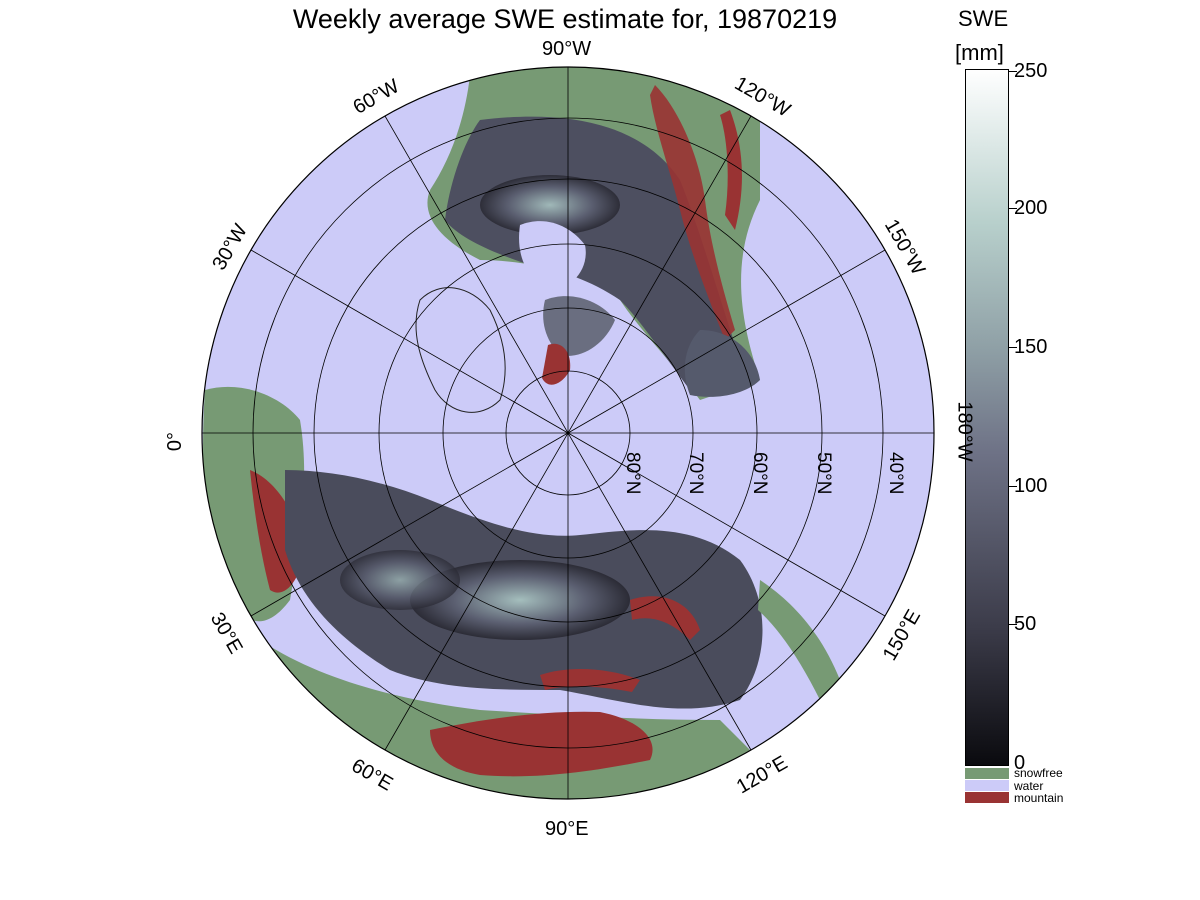  Describe the element at coordinates (567, 829) in the screenshot. I see `lon-label-90e: 90°E` at that location.